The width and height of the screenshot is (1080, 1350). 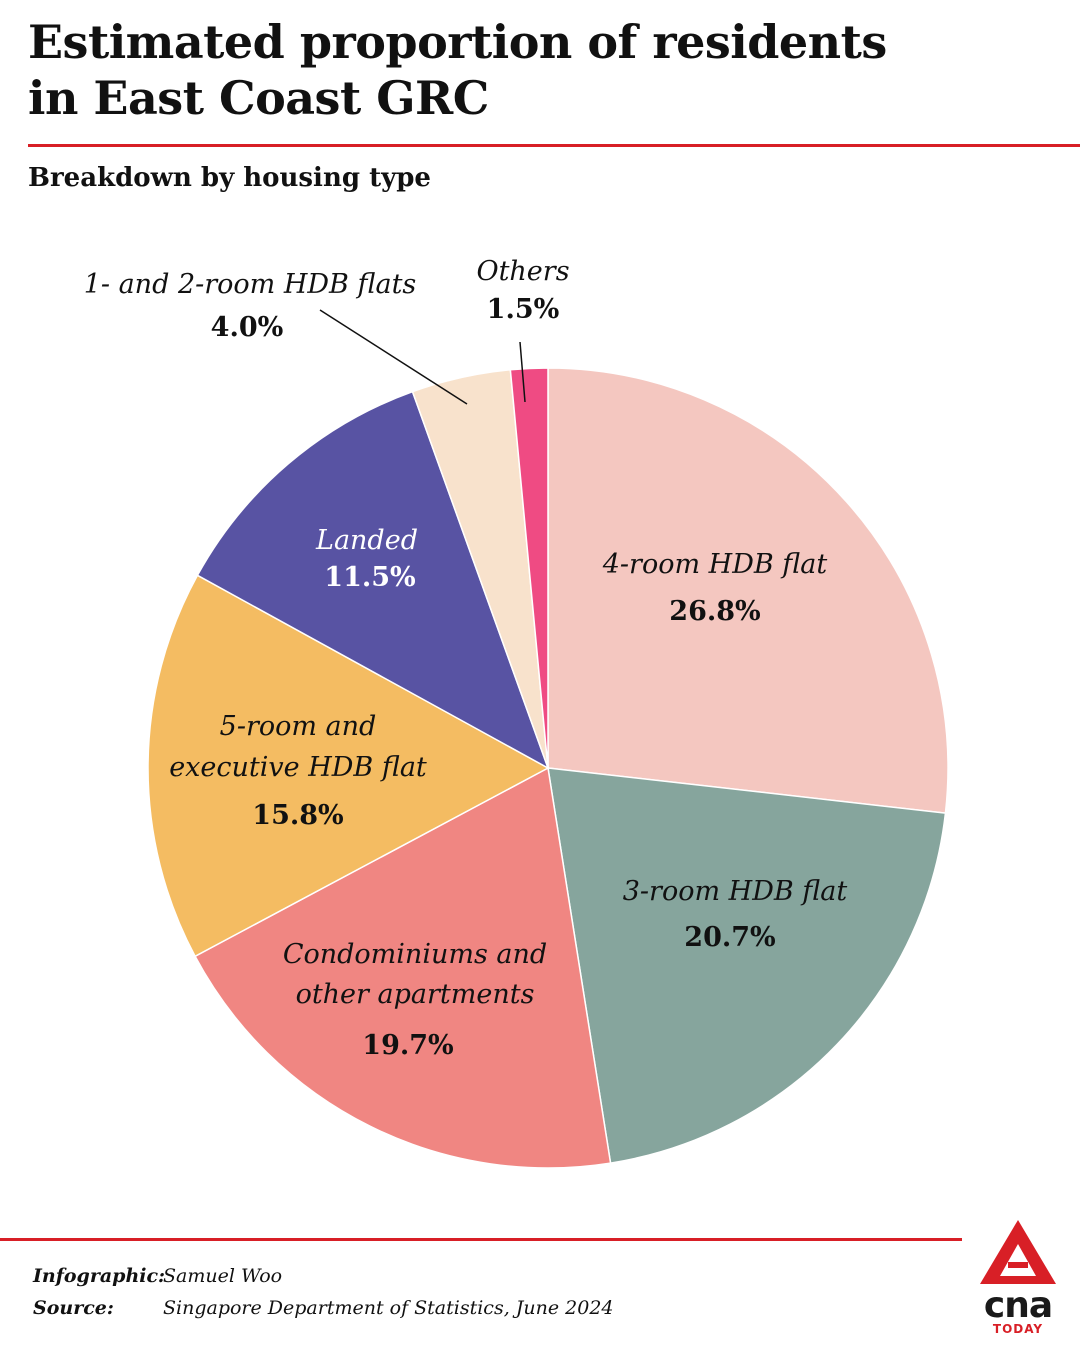 I want to click on slice-value-1-and-2-room-hdb-flats: 4.0%, so click(x=247, y=327).